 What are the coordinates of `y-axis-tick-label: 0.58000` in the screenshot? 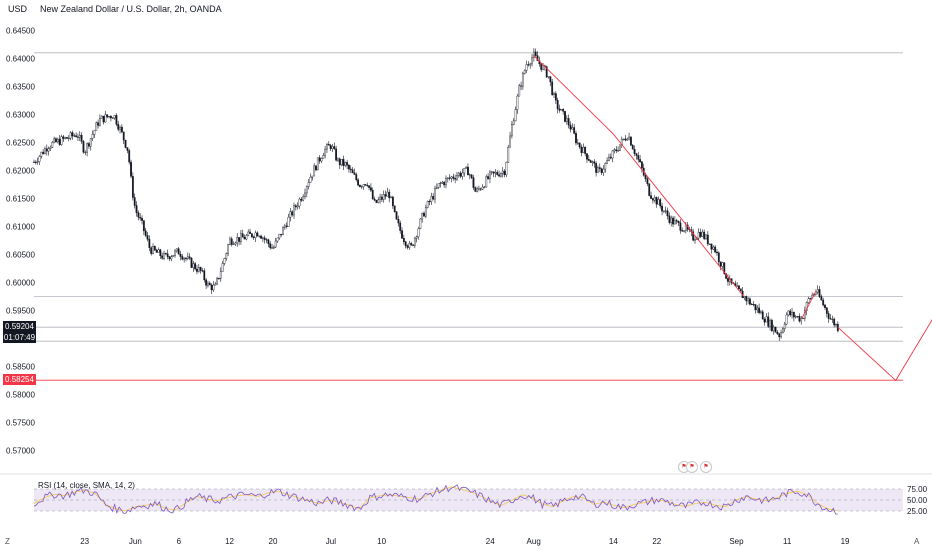 It's located at (20, 394).